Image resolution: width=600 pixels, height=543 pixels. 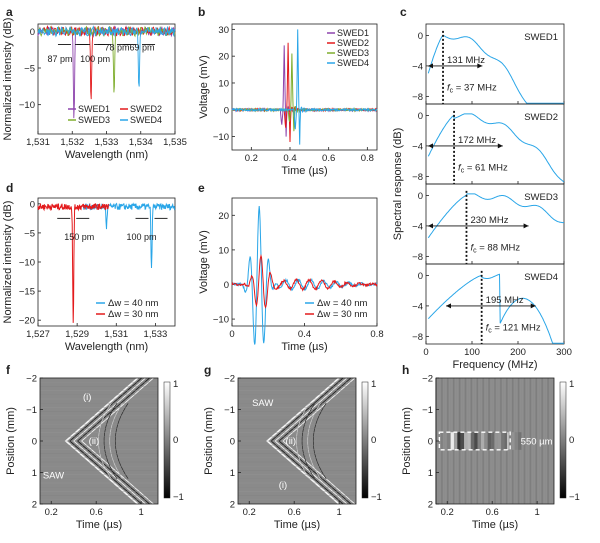 I want to click on colorbar-tick-label: 0, so click(x=571, y=440).